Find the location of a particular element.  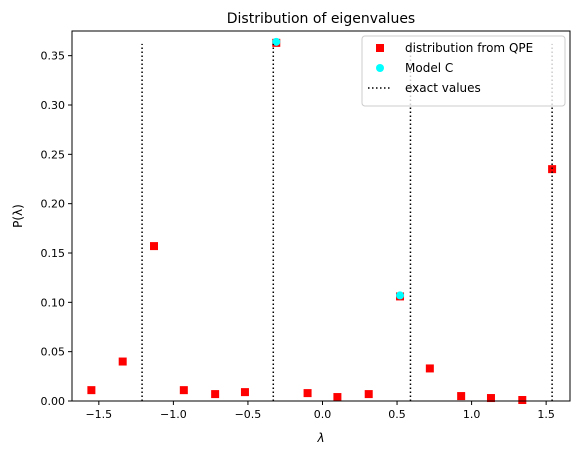

series-model-c is located at coordinates (338, 168).